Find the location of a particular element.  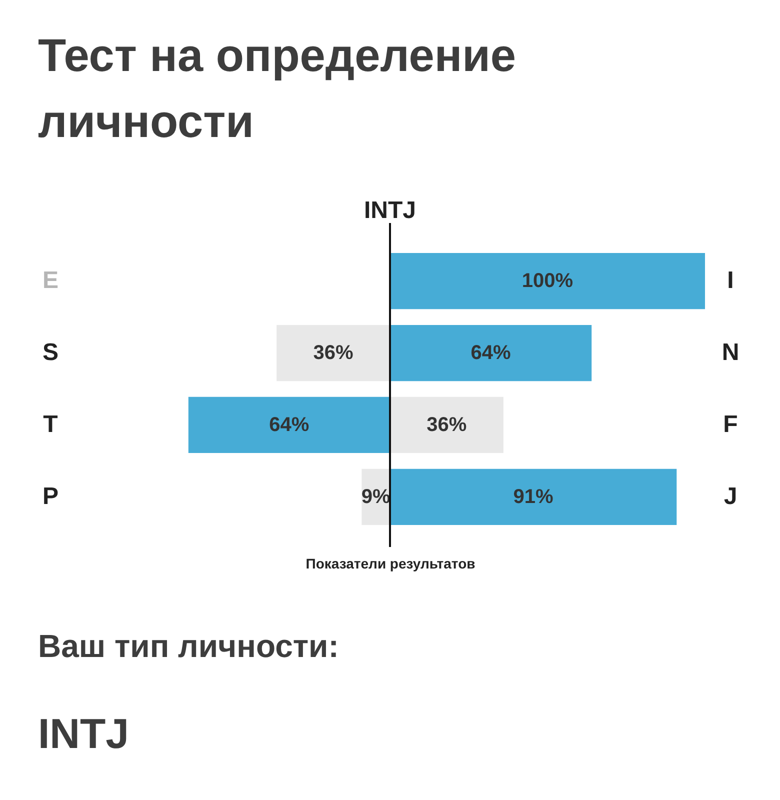

y-tick-label: T is located at coordinates (50, 424).